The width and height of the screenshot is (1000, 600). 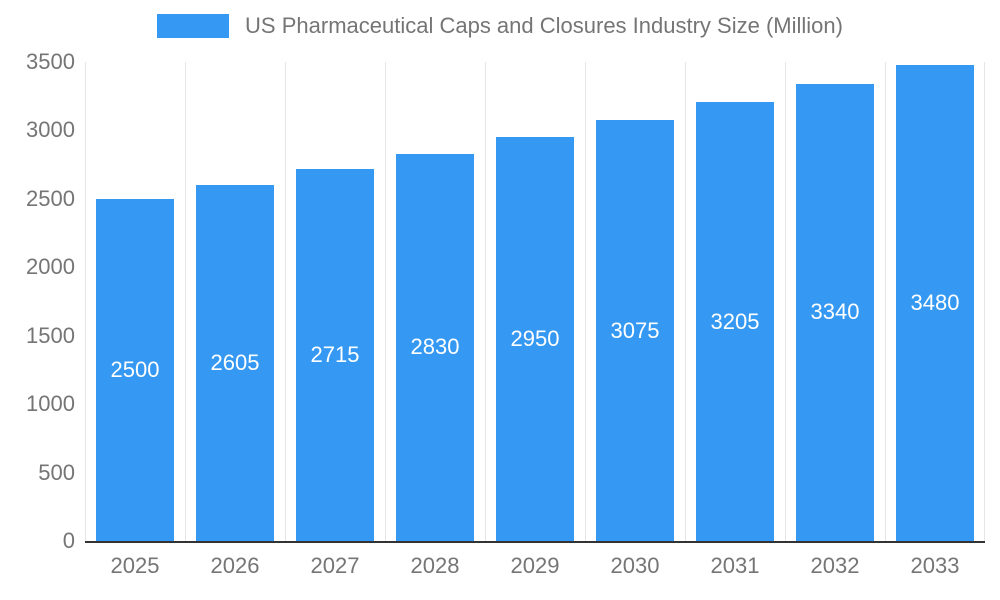 I want to click on y-tick-label: 3500, so click(x=50, y=61).